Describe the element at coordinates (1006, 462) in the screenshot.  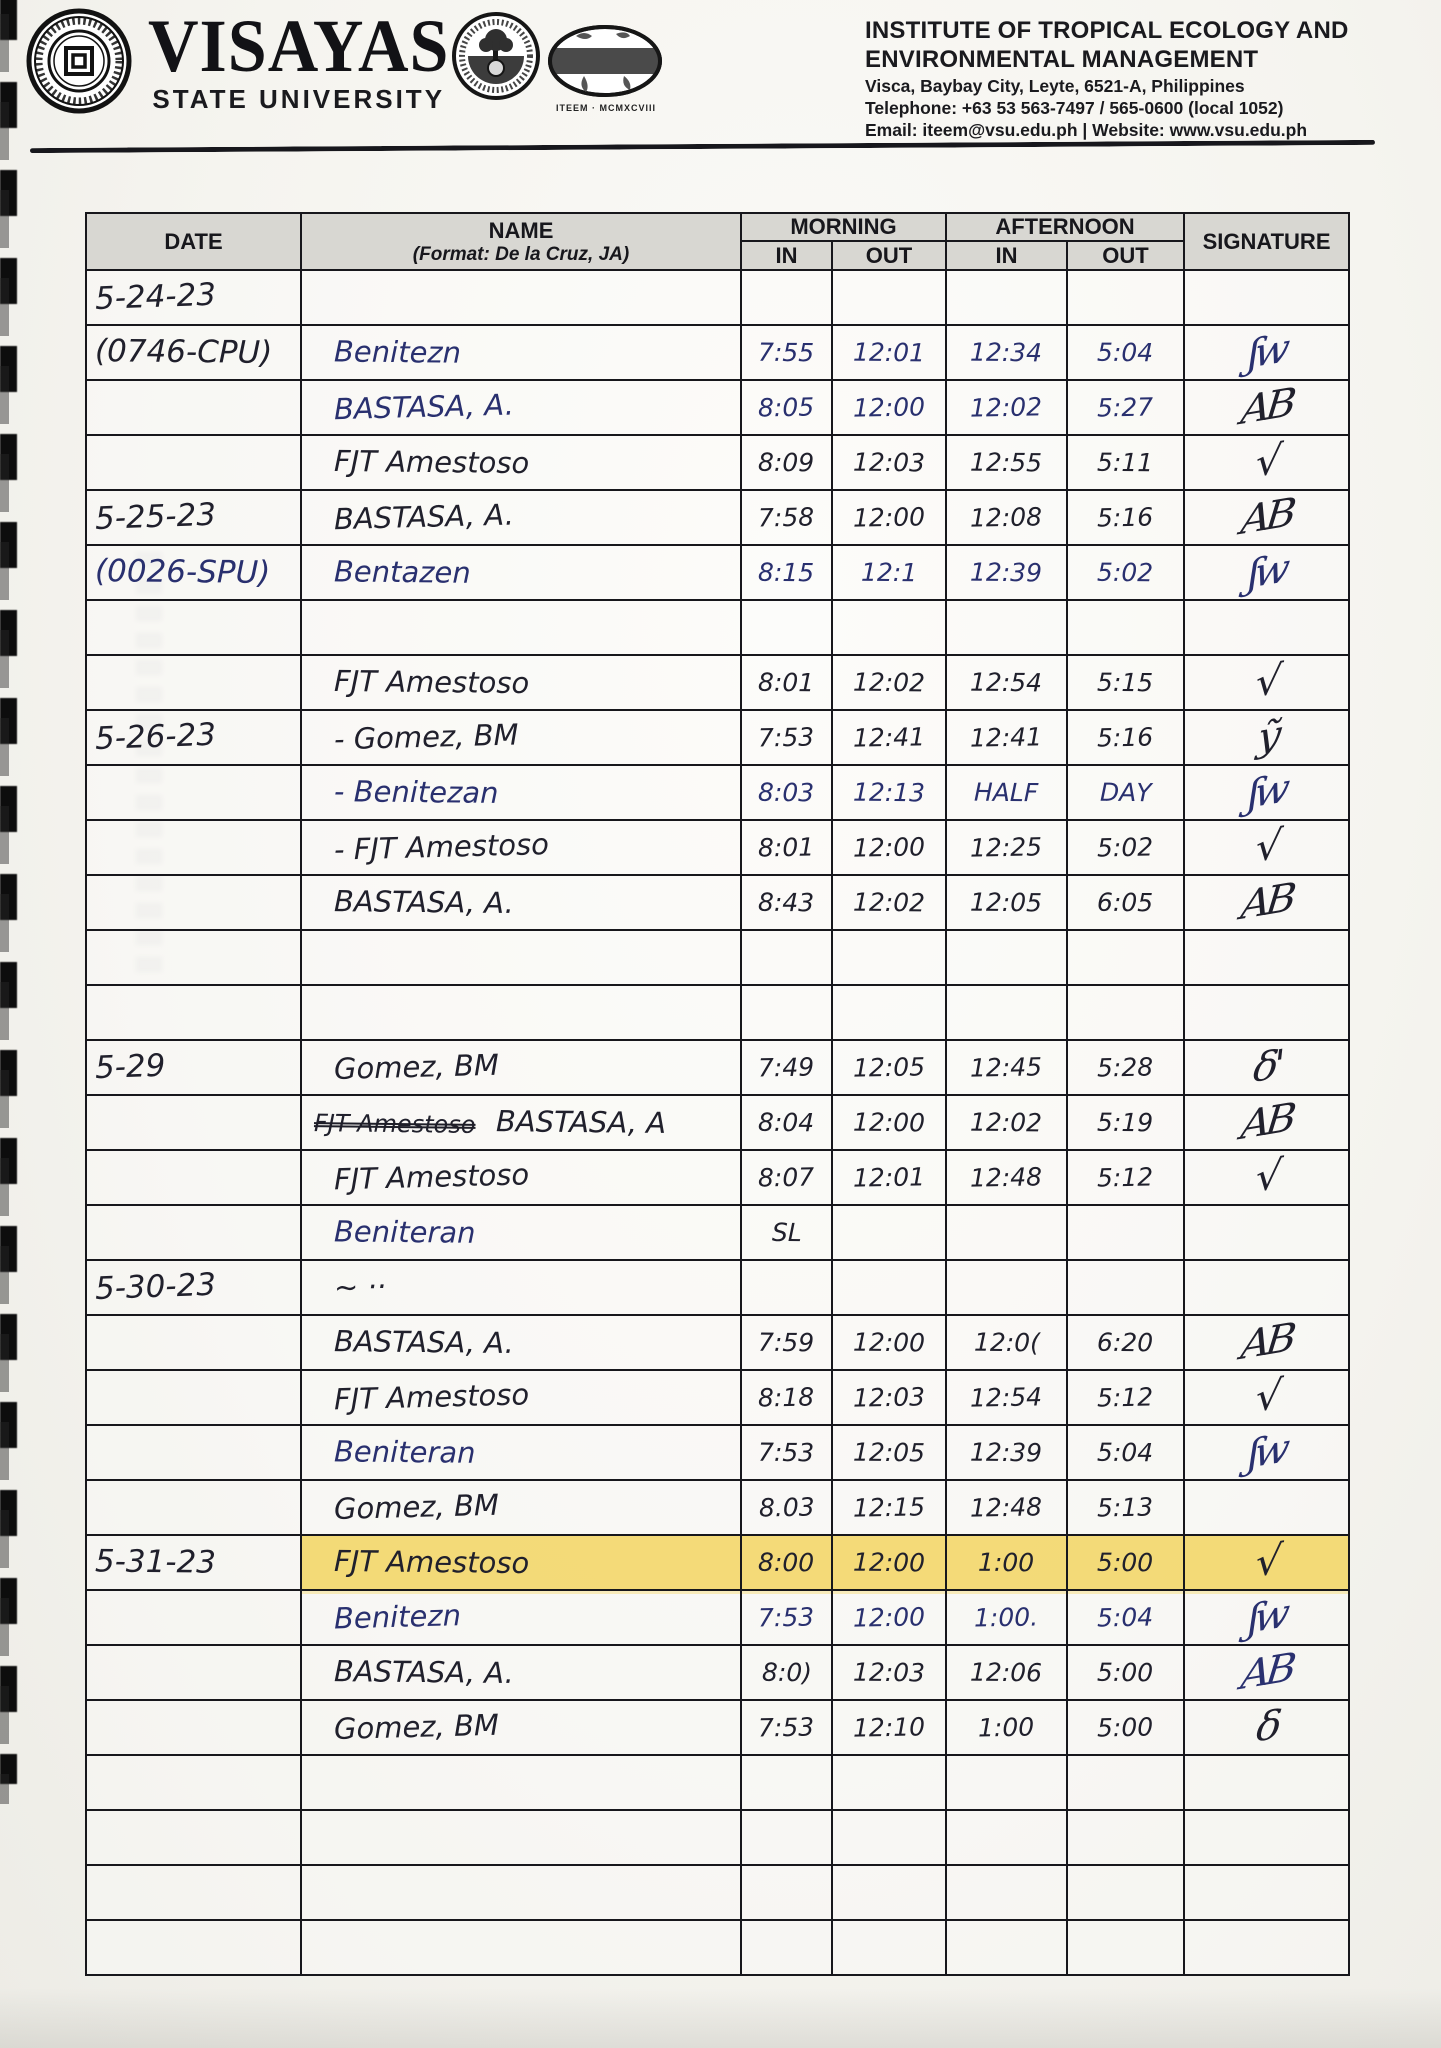
I see `afternoon-in-value: 12:55` at that location.